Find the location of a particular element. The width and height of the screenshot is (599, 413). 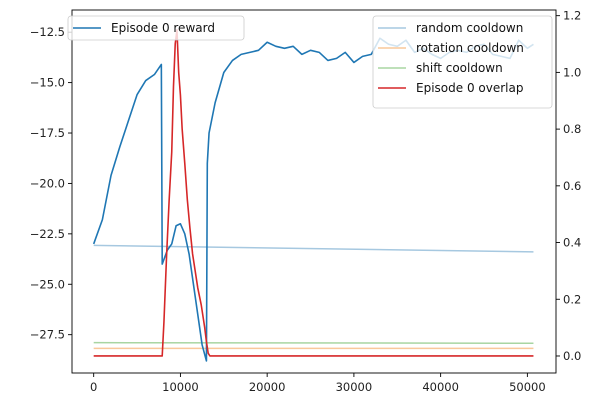

y-right-tick-label: 0.8 is located at coordinates (572, 129).